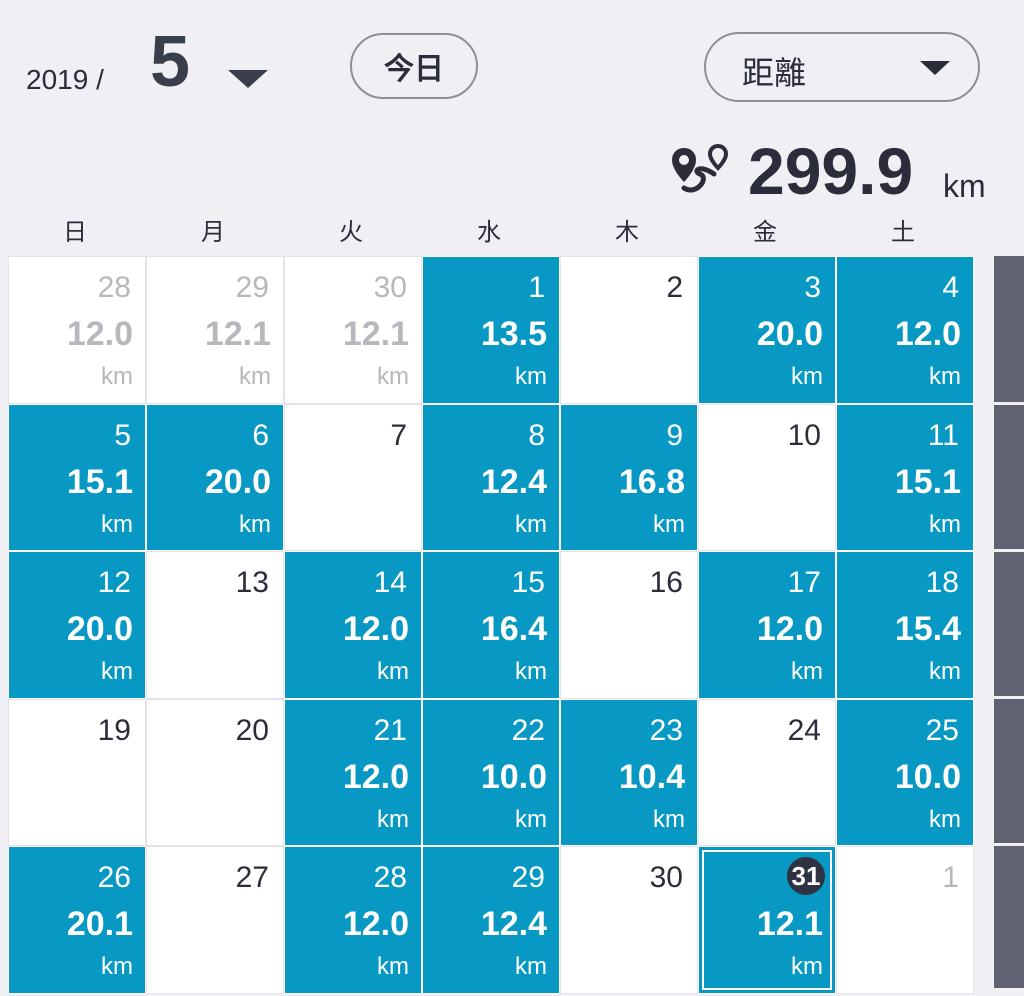  Describe the element at coordinates (414, 66) in the screenshot. I see `today-button: 今日` at that location.